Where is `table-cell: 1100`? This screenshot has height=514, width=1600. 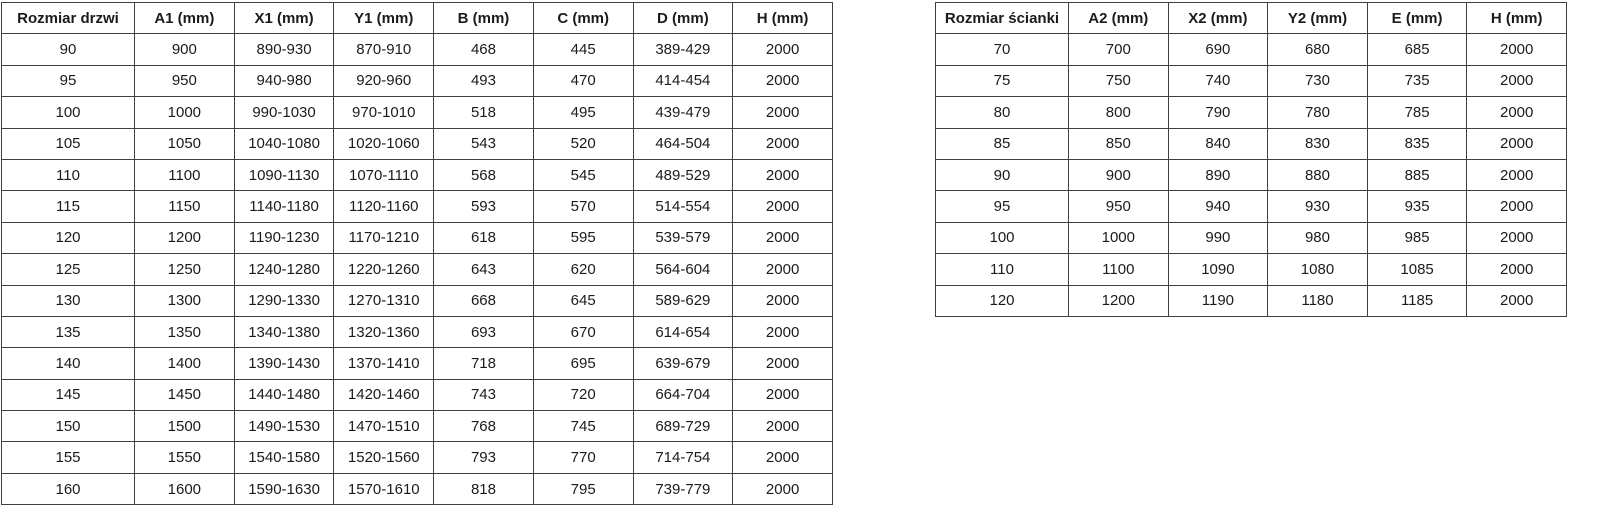 table-cell: 1100 is located at coordinates (1118, 269).